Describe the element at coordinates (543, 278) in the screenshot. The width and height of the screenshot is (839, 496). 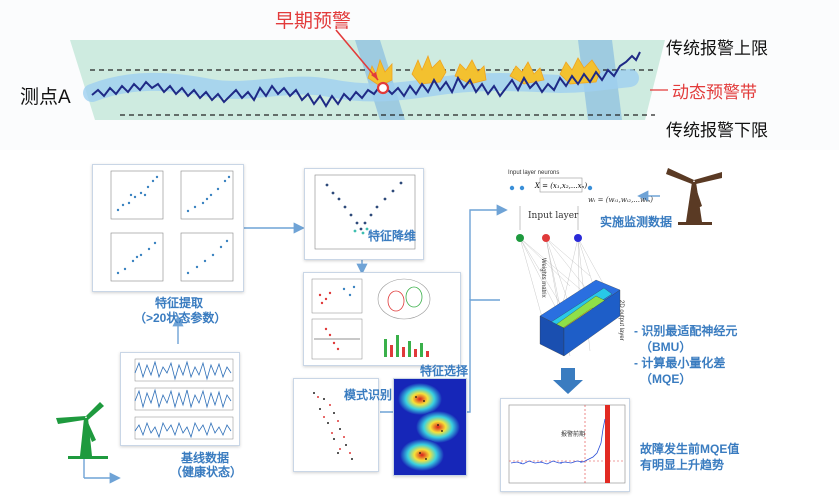
I see `weights-matrix-caption: Weights matrix` at that location.